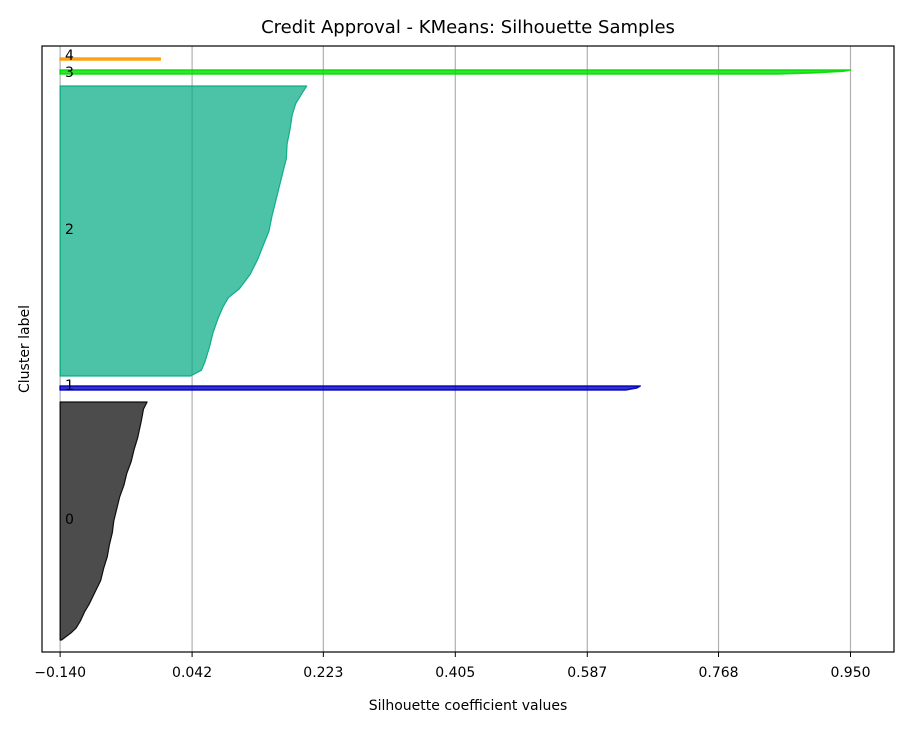  Describe the element at coordinates (455, 673) in the screenshot. I see `x-tick-label: 0.405` at that location.